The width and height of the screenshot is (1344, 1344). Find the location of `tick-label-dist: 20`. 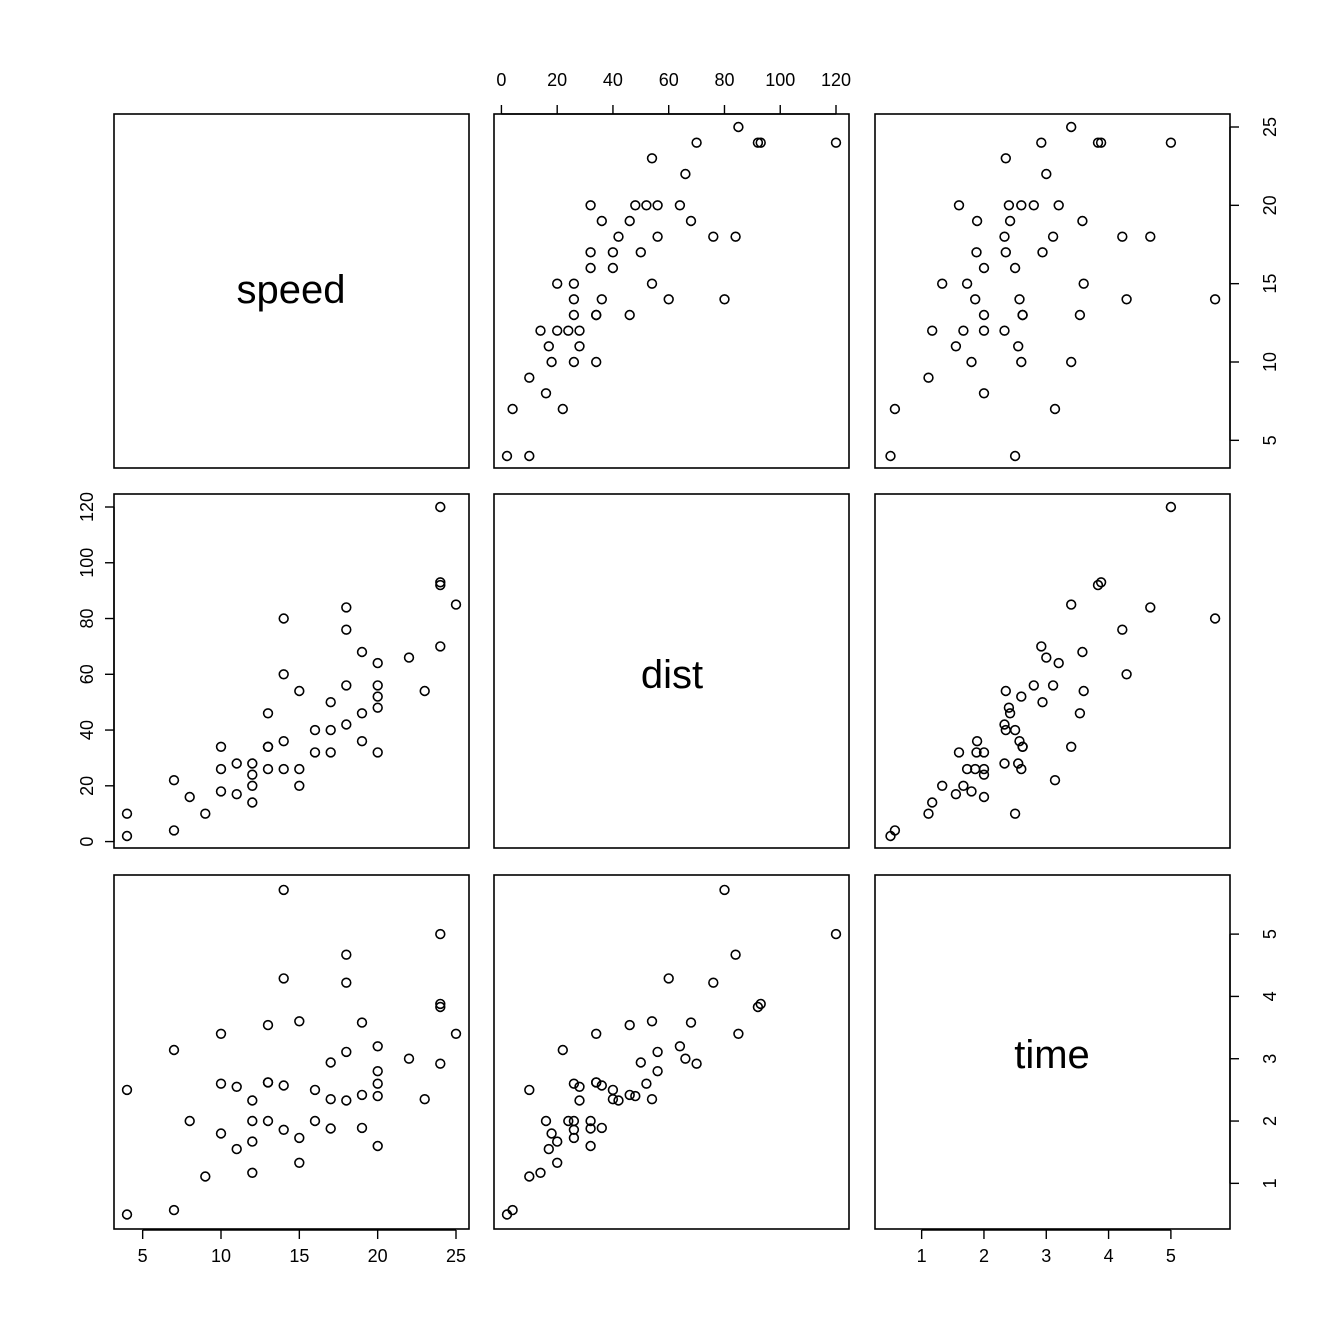

tick-label-dist: 20 is located at coordinates (557, 80).